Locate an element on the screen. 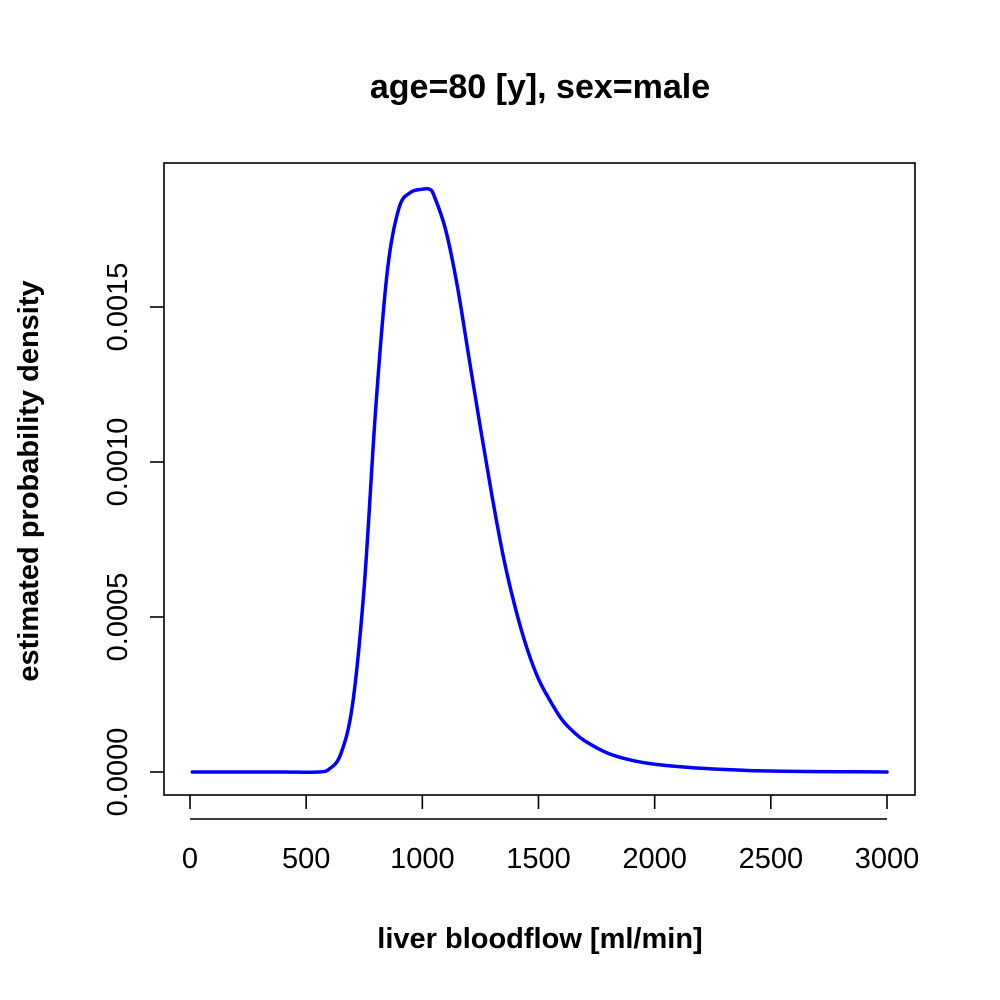 The image size is (1000, 1000). x-tick-label: 500 is located at coordinates (306, 859).